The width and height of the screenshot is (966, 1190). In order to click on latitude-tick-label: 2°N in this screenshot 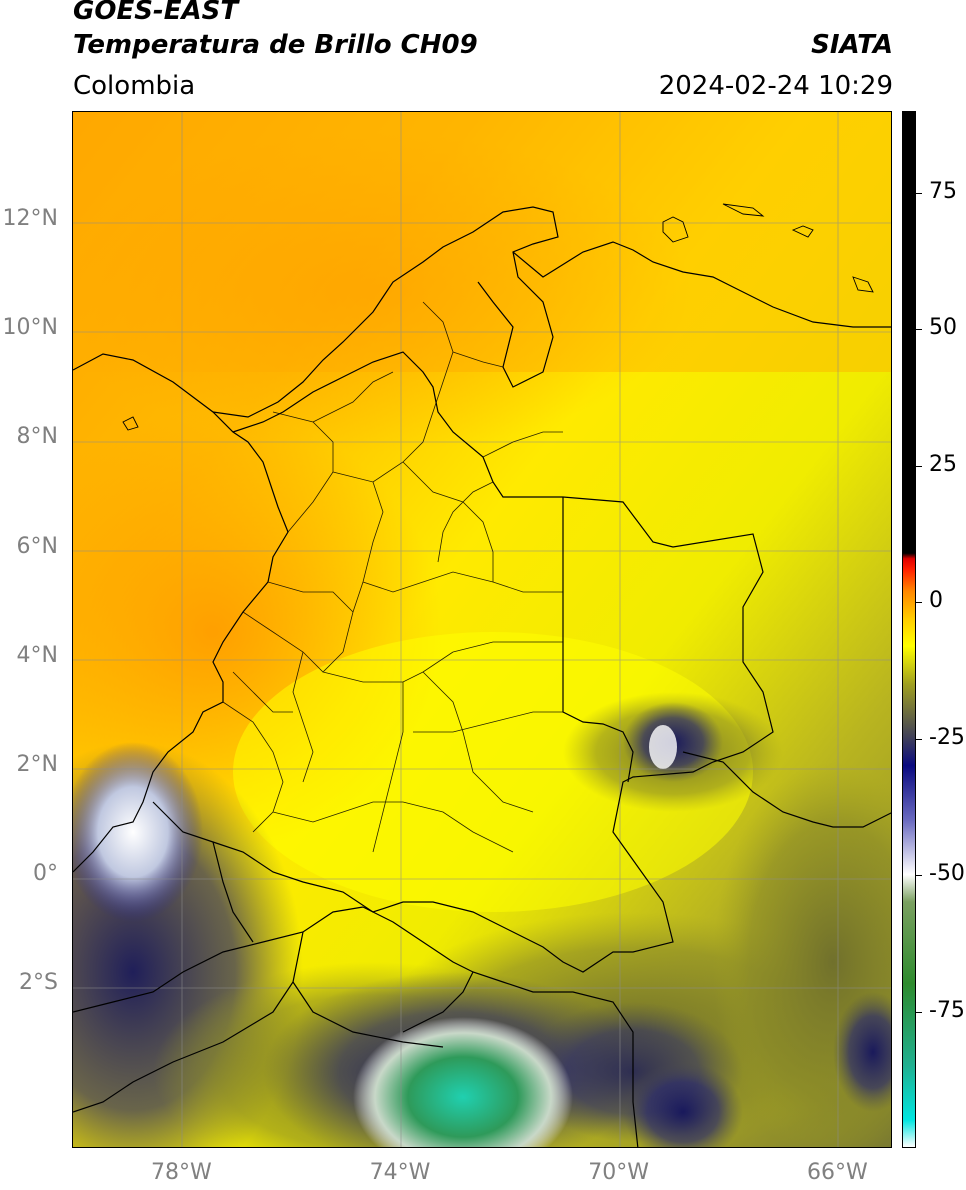, I will do `click(37, 764)`.